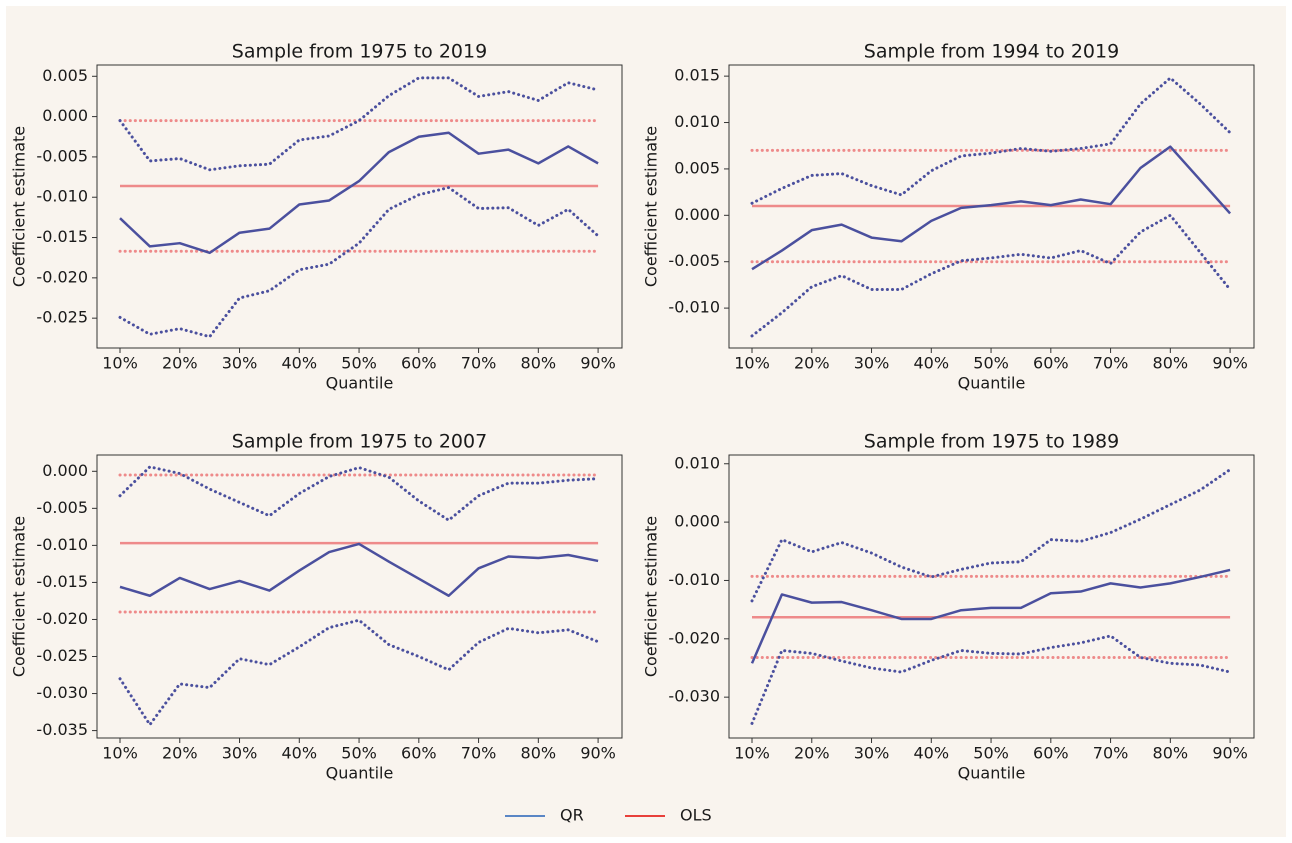 The image size is (1292, 843). I want to click on chart-title: Sample from 1975 to 2019, so click(359, 52).